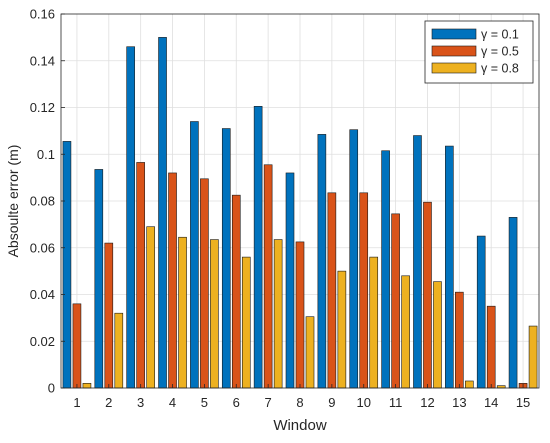 The height and width of the screenshot is (443, 550). I want to click on y-tick-label: 0.12, so click(42, 107).